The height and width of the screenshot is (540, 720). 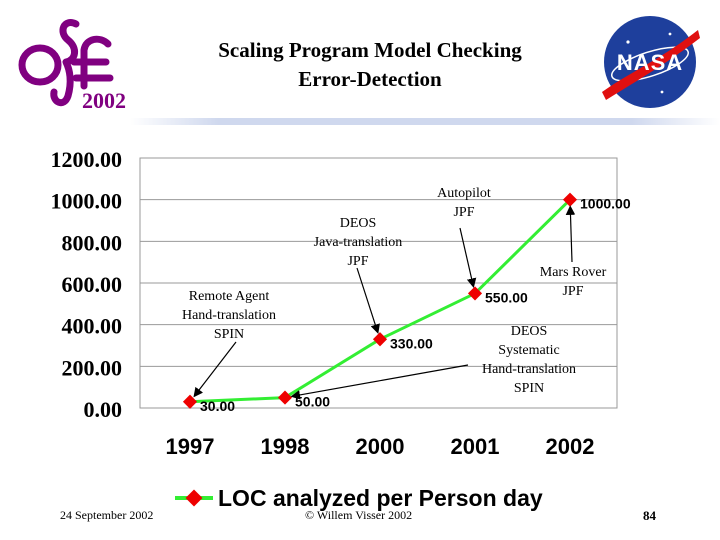 I want to click on footer-copyright: © Willem Visser 2002, so click(x=359, y=515).